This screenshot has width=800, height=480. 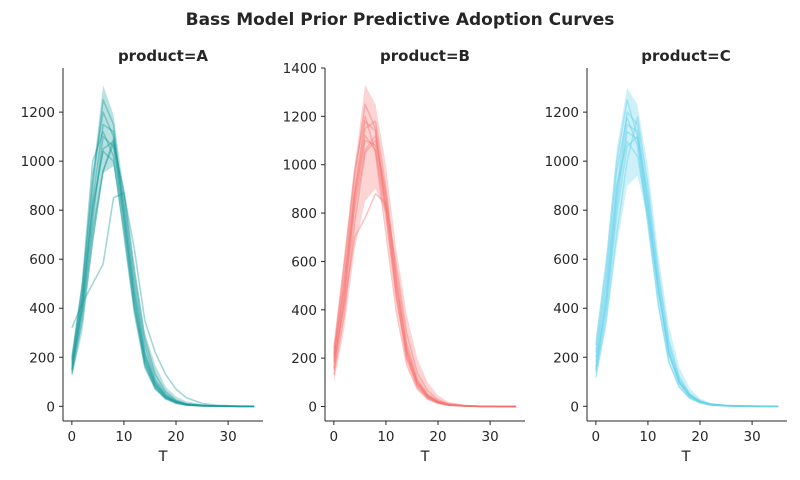 I want to click on panel-title: product=C, so click(x=686, y=56).